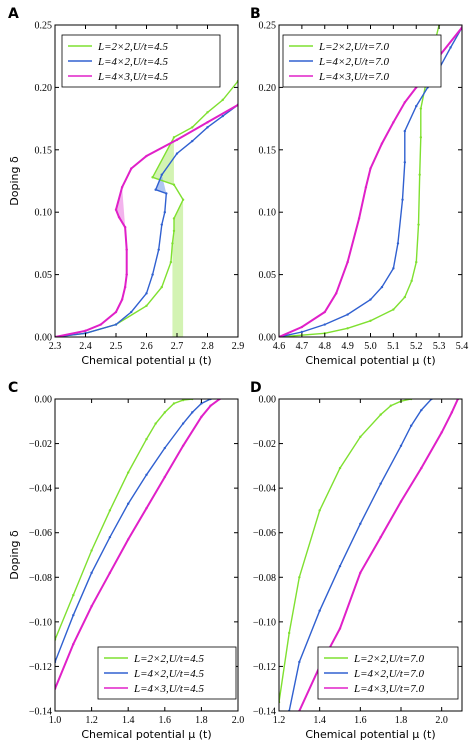 Image resolution: width=474 pixels, height=746 pixels. I want to click on y-tick-label: −0.12, so click(40, 667).